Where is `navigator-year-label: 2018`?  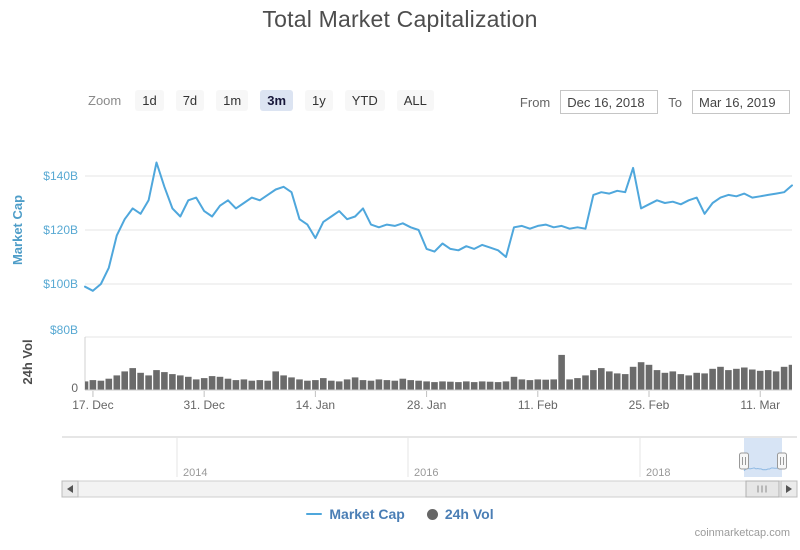 navigator-year-label: 2018 is located at coordinates (658, 473).